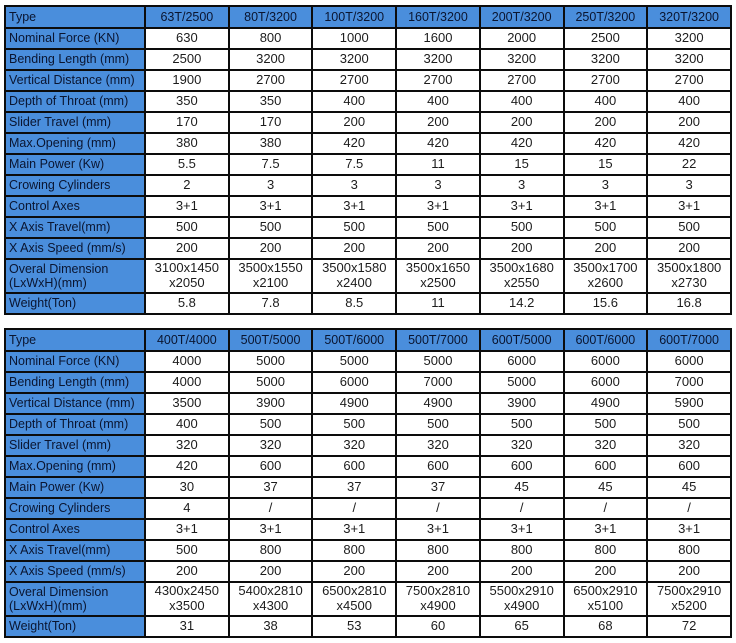  What do you see at coordinates (354, 599) in the screenshot?
I see `spec-value: 6500x2810 x4500` at bounding box center [354, 599].